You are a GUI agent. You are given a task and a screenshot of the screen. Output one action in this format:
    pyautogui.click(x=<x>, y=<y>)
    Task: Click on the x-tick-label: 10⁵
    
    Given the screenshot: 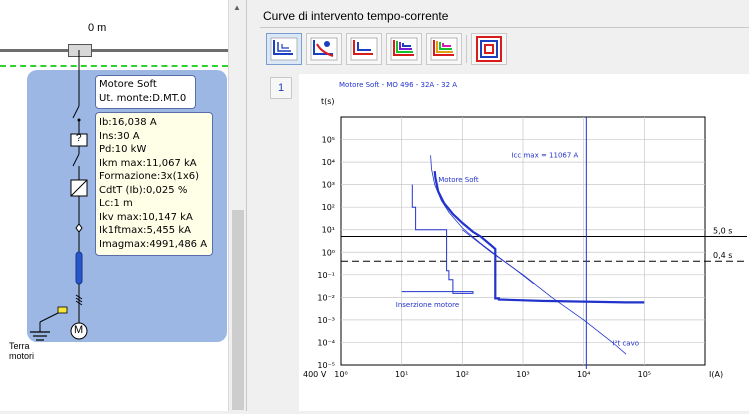 What is the action you would take?
    pyautogui.click(x=644, y=374)
    